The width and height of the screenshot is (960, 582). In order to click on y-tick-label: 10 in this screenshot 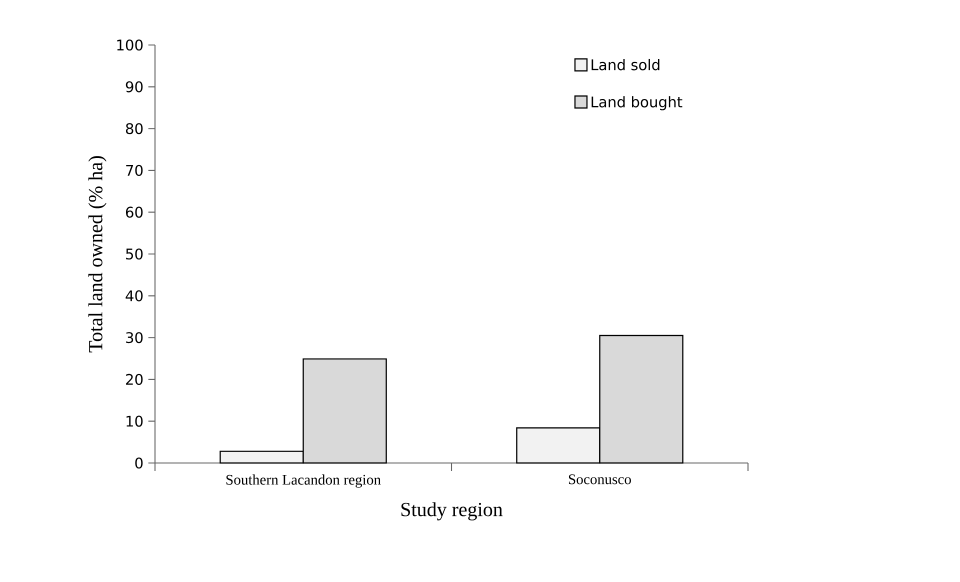, I will do `click(134, 421)`.